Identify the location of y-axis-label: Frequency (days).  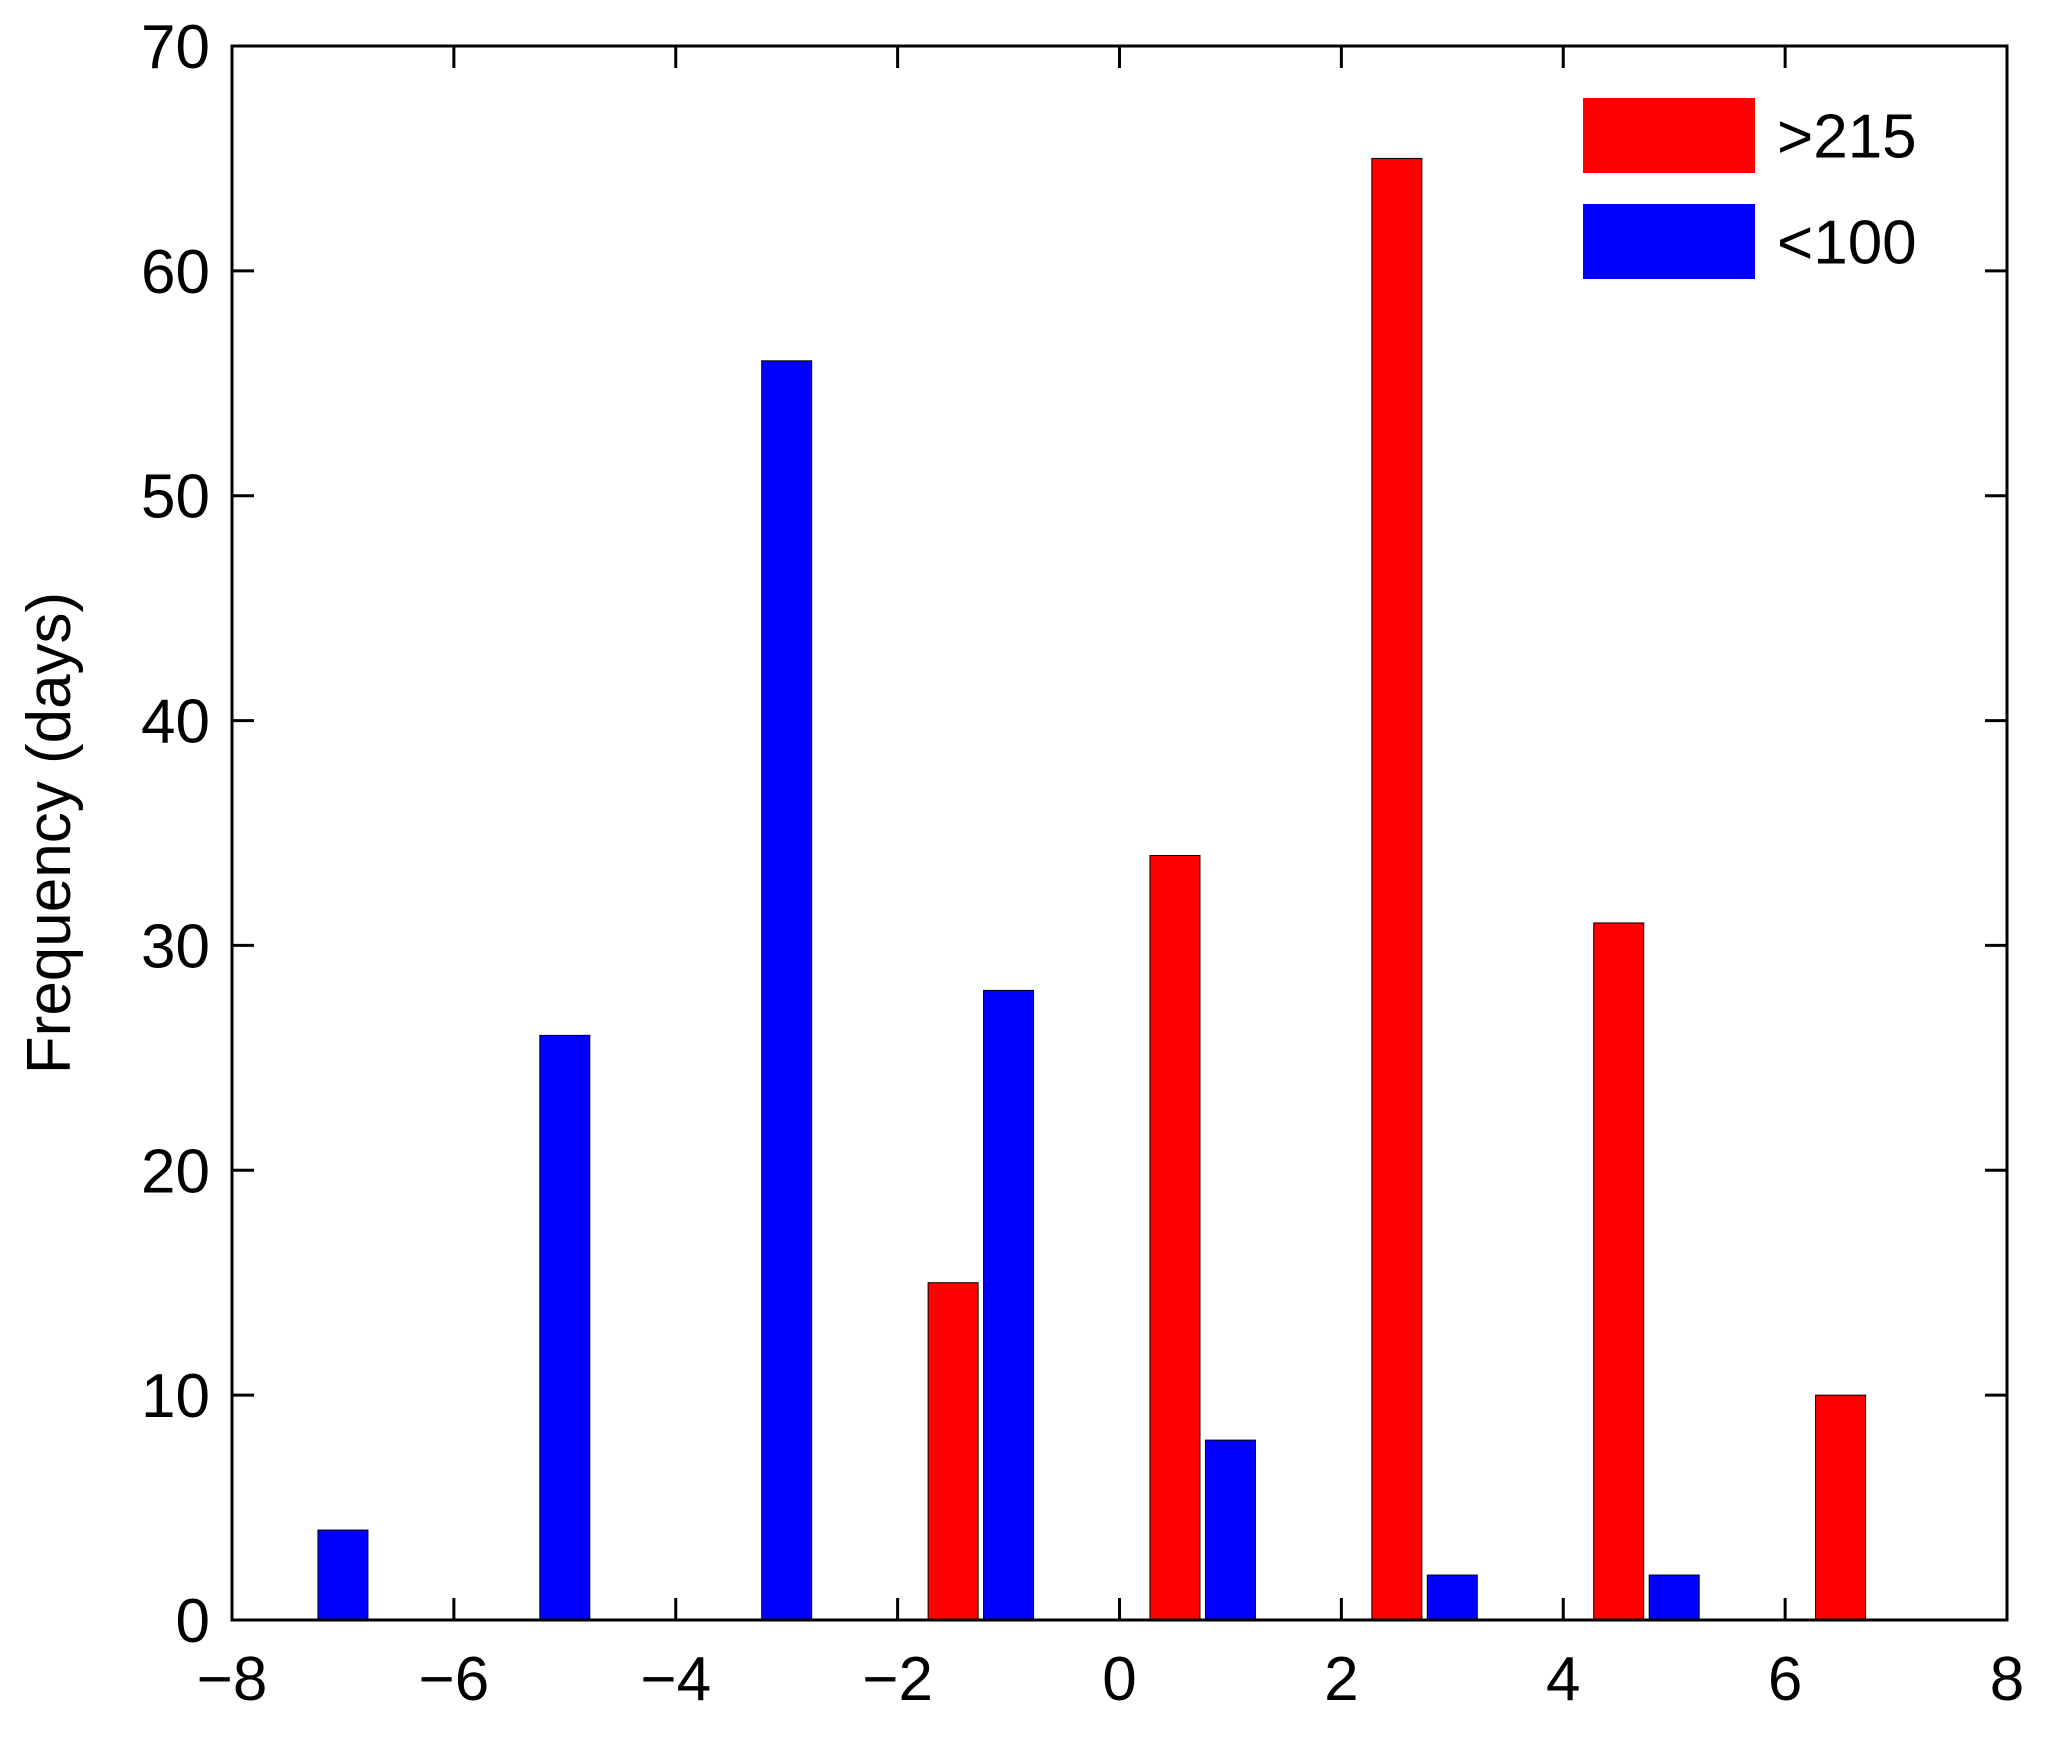
(49, 833).